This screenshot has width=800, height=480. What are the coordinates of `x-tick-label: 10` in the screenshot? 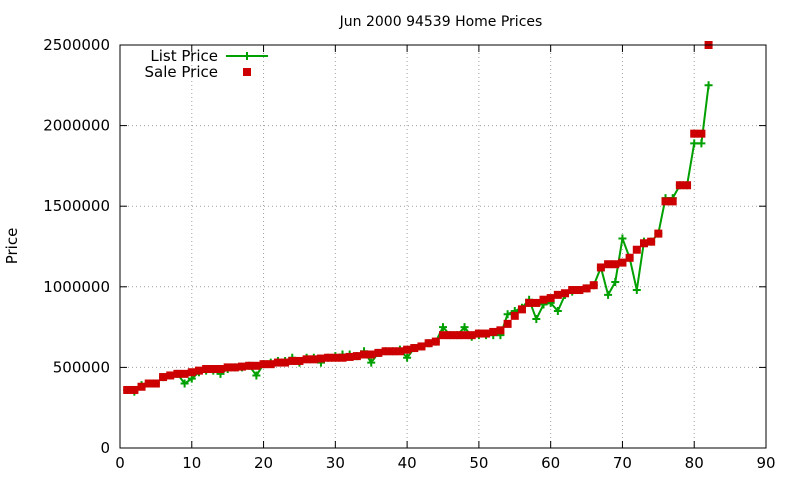 It's located at (191, 463).